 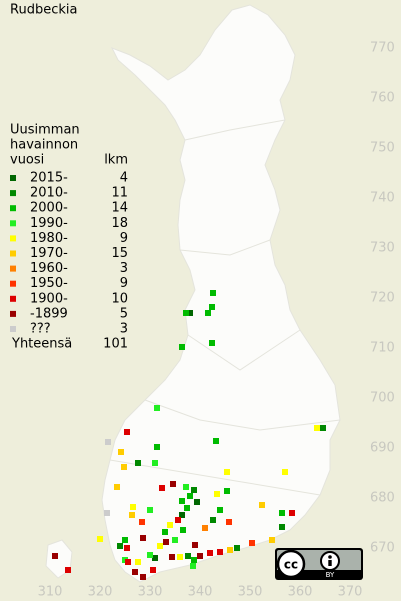 I want to click on x-coordinate-label: 340, so click(x=200, y=592).